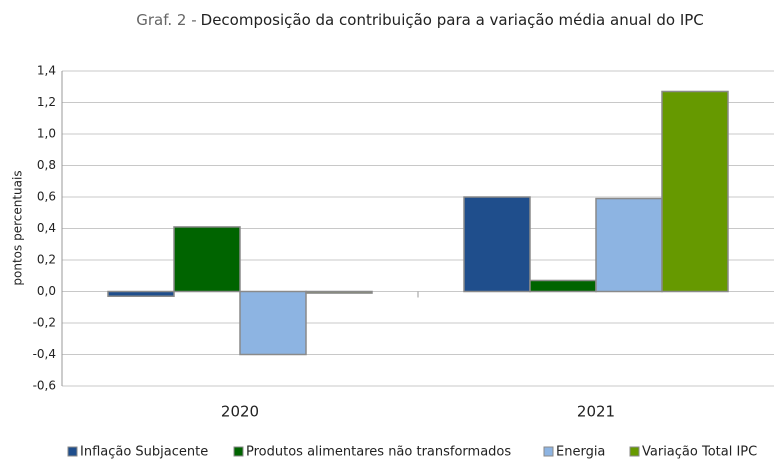 The height and width of the screenshot is (459, 784). Describe the element at coordinates (46, 71) in the screenshot. I see `y-tick-label: 1,4` at that location.